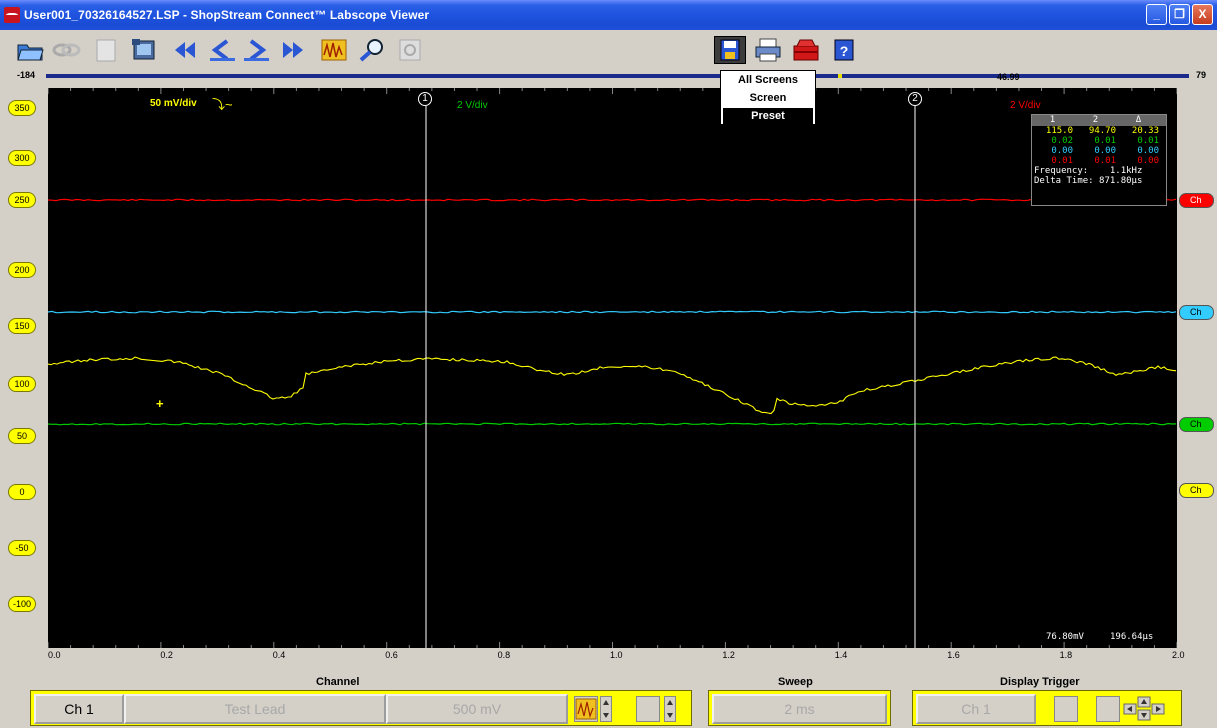 The width and height of the screenshot is (1217, 728). What do you see at coordinates (255, 709) in the screenshot?
I see `test-lead-button: Test Lead` at bounding box center [255, 709].